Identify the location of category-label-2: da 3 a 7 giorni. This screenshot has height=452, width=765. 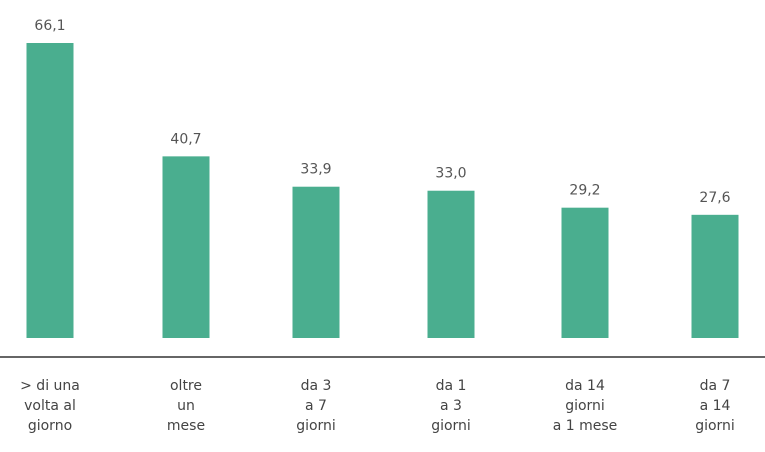
(316, 406).